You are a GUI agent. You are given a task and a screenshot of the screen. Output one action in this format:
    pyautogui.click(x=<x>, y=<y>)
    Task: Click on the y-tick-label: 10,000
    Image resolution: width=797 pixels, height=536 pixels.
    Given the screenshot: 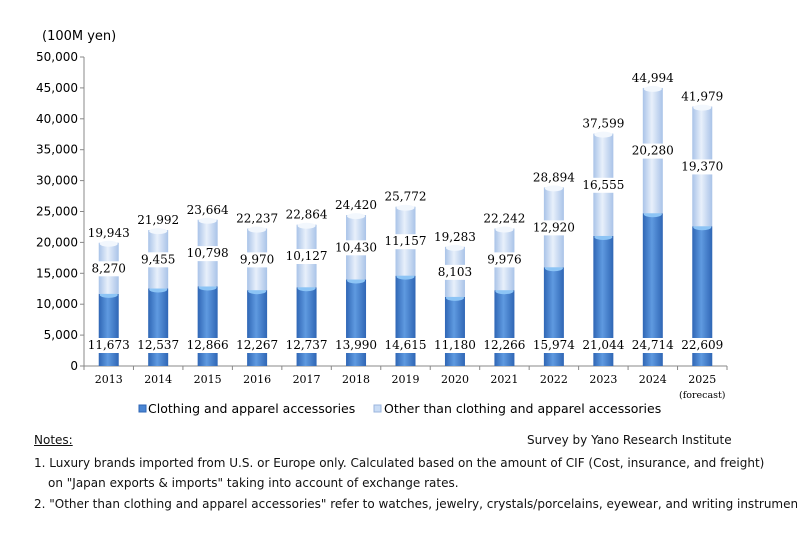 What is the action you would take?
    pyautogui.click(x=57, y=304)
    